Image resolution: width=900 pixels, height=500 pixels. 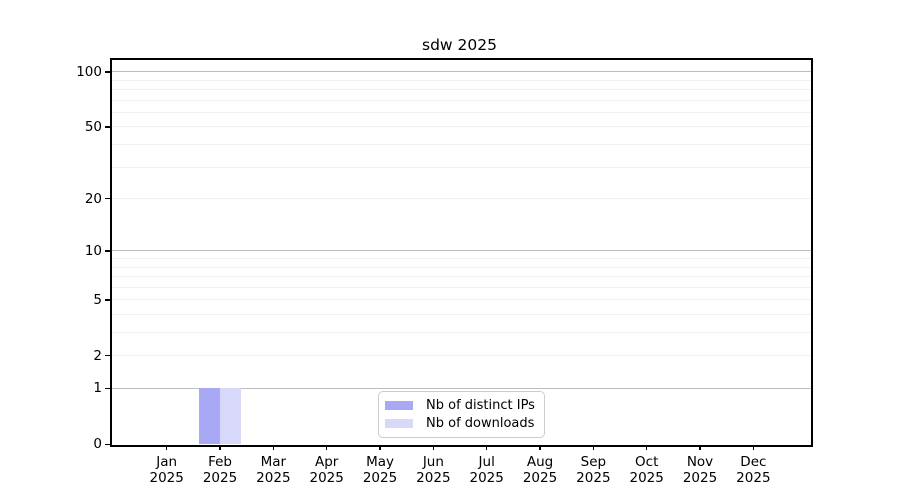 What do you see at coordinates (433, 470) in the screenshot?
I see `x-tick-label: Jun 2025` at bounding box center [433, 470].